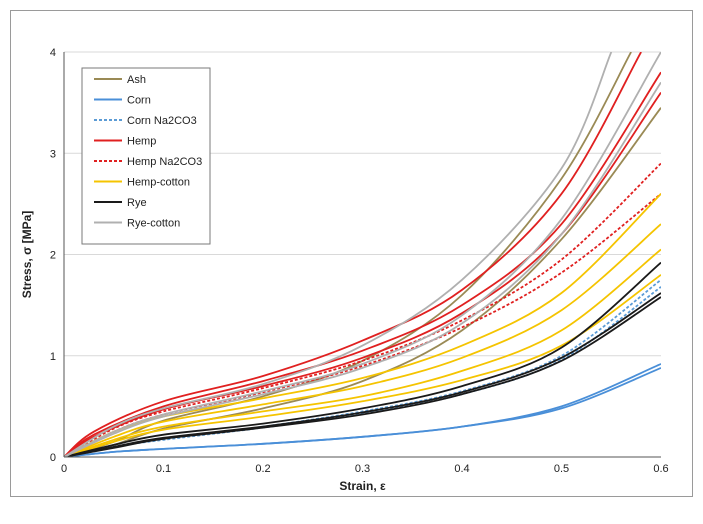  What do you see at coordinates (64, 469) in the screenshot?
I see `x-tick-label: 0` at bounding box center [64, 469].